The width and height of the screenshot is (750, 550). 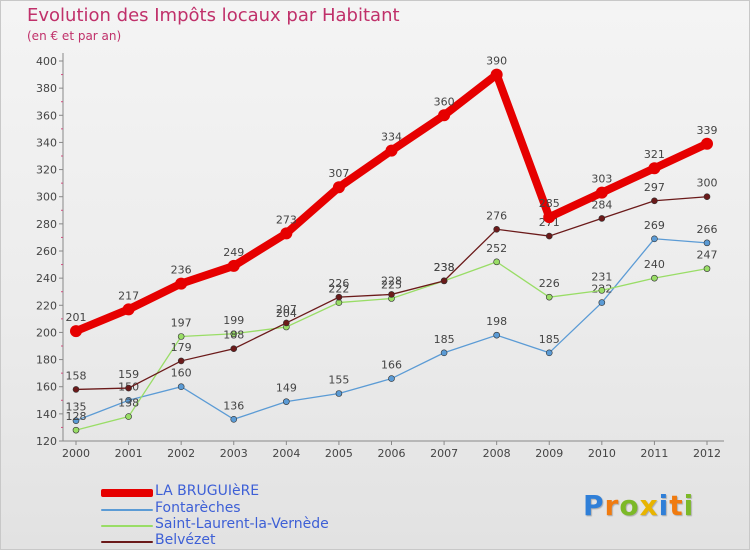 I want to click on data-label: 179, so click(x=181, y=347).